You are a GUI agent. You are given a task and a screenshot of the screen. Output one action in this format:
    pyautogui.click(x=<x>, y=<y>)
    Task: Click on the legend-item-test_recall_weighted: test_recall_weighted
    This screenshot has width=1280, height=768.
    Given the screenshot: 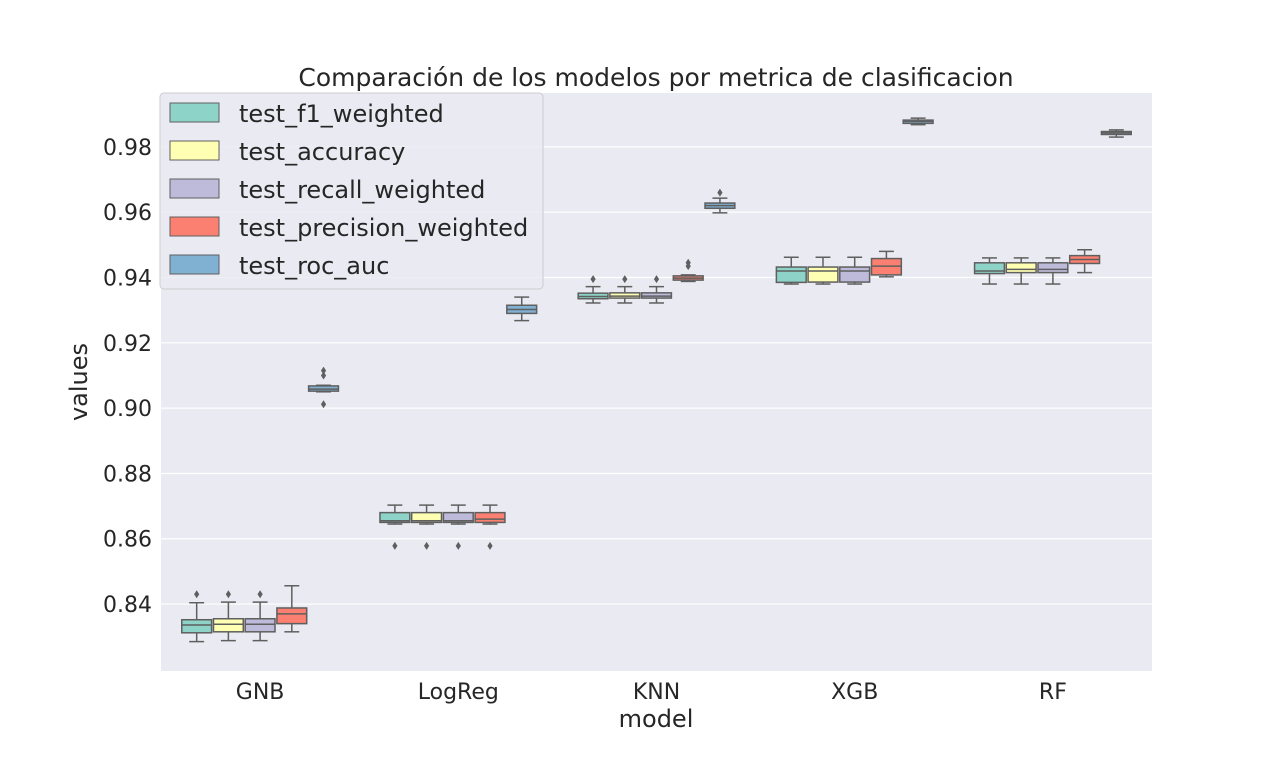 What is the action you would take?
    pyautogui.click(x=327, y=190)
    